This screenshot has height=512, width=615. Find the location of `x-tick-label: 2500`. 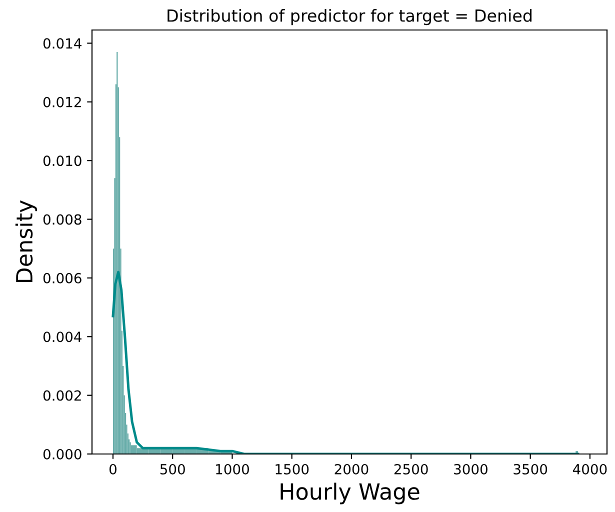

x-tick-label: 2500 is located at coordinates (411, 469).